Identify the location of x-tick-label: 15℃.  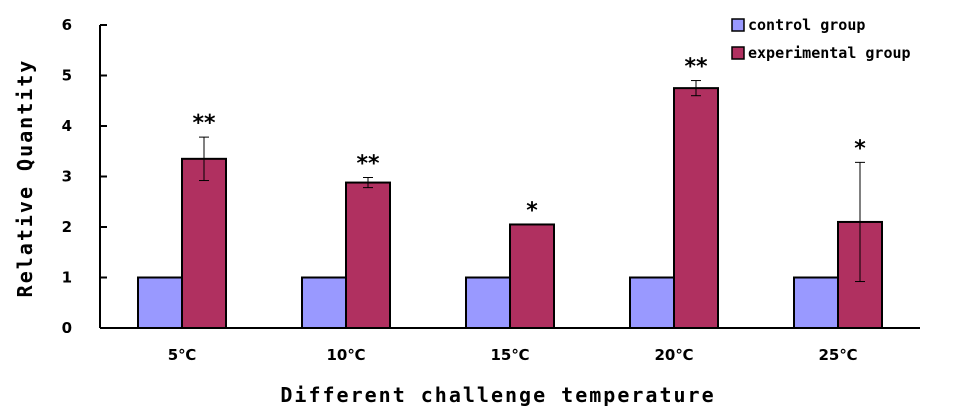
(509, 355).